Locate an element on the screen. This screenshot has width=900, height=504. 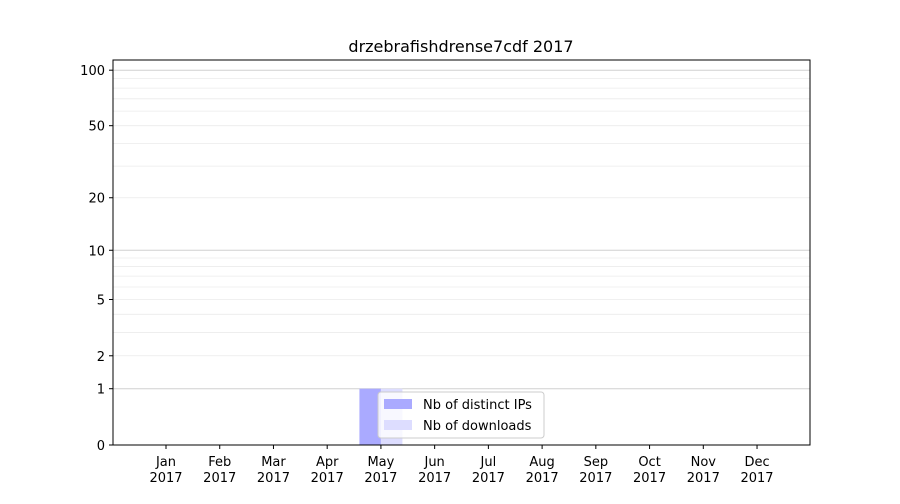
x-tick-label: Jun is located at coordinates (433, 462).